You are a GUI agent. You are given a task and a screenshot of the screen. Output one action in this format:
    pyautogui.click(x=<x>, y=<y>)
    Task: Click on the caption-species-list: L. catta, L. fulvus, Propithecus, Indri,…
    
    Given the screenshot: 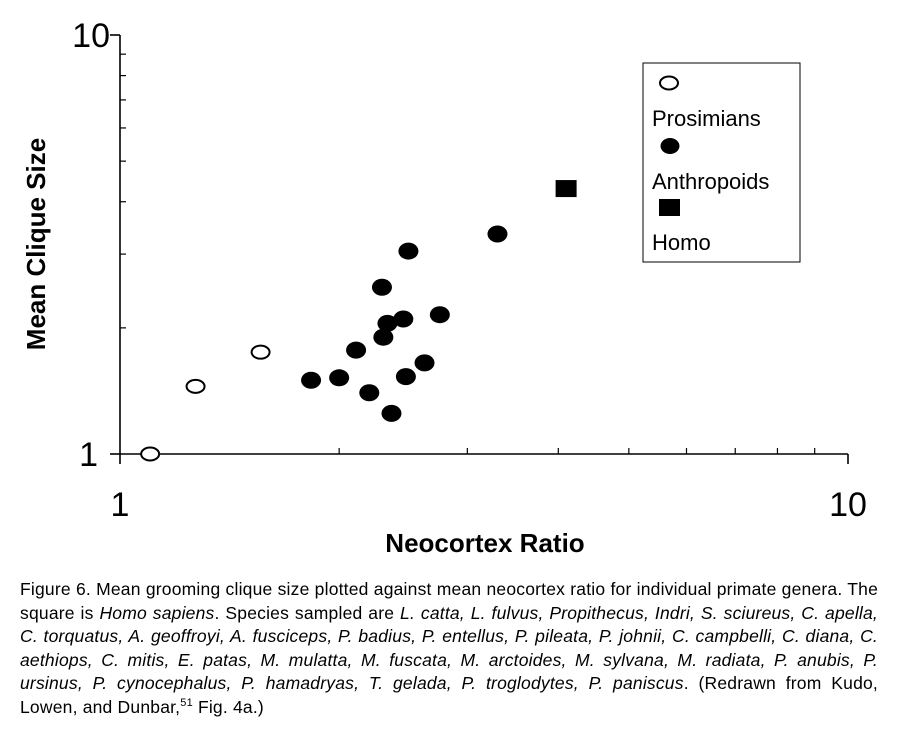 What is the action you would take?
    pyautogui.click(x=449, y=648)
    